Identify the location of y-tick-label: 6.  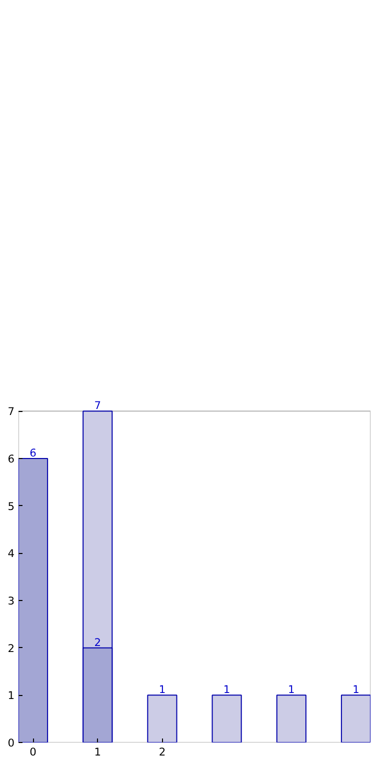
(11, 459).